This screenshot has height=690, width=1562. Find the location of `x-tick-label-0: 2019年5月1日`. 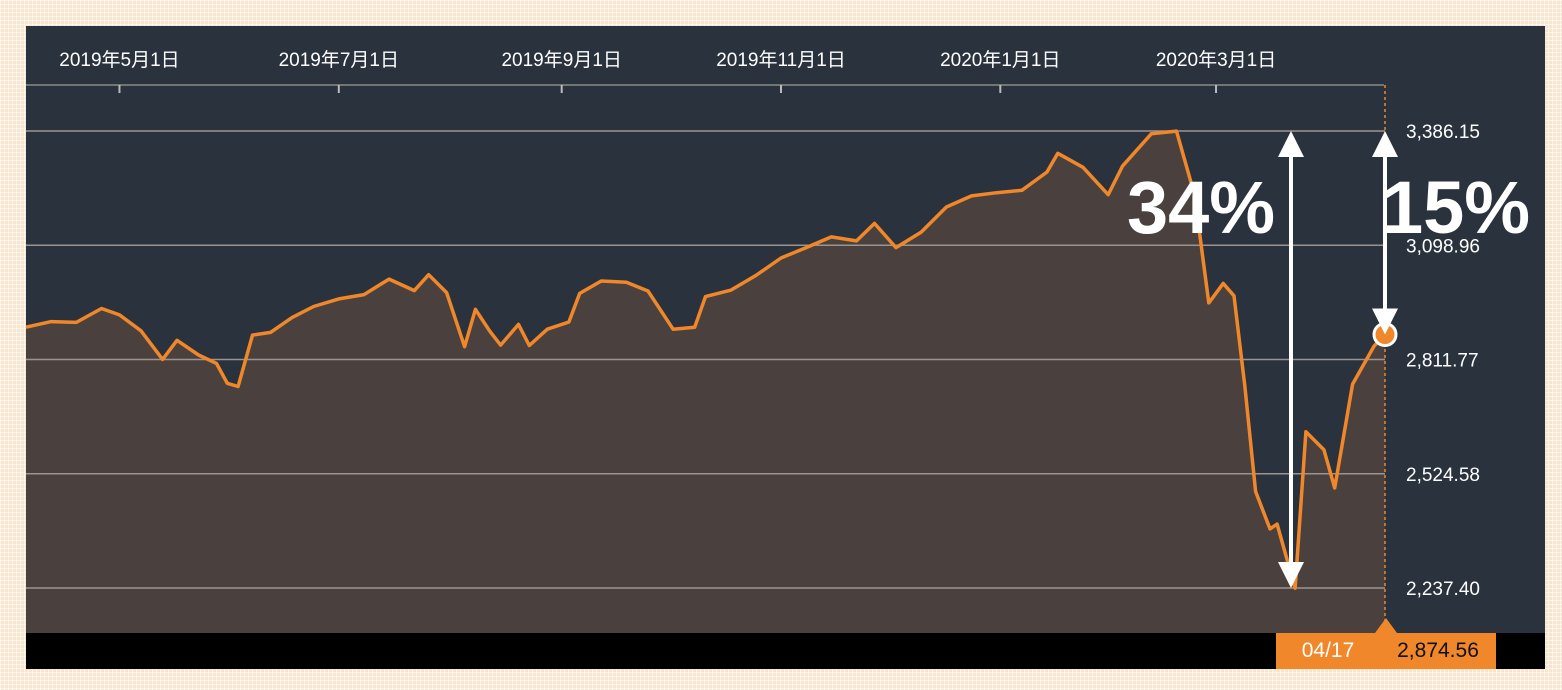

x-tick-label-0: 2019年5月1日 is located at coordinates (119, 60).